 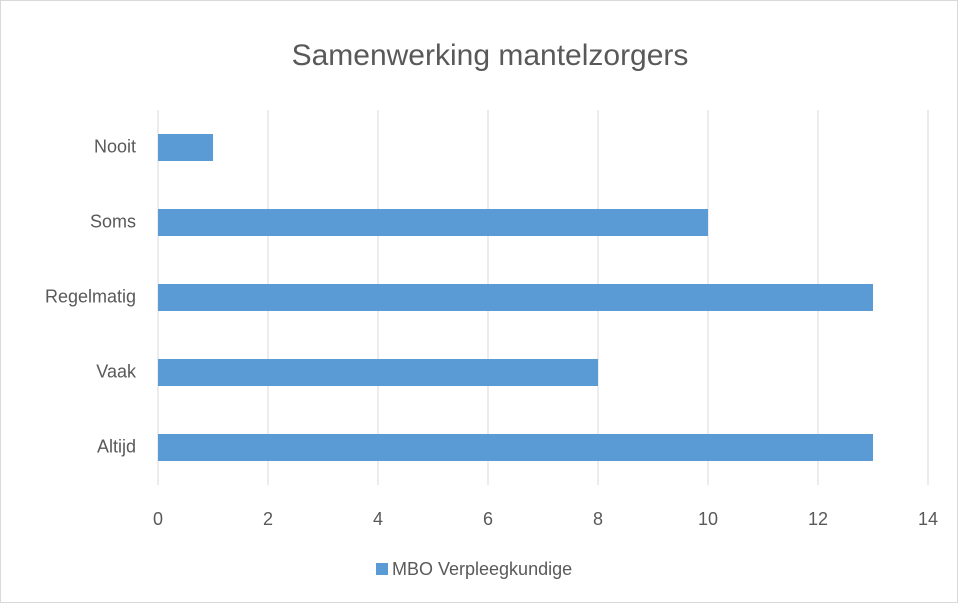 I want to click on x-tick-label: 2, so click(x=268, y=519).